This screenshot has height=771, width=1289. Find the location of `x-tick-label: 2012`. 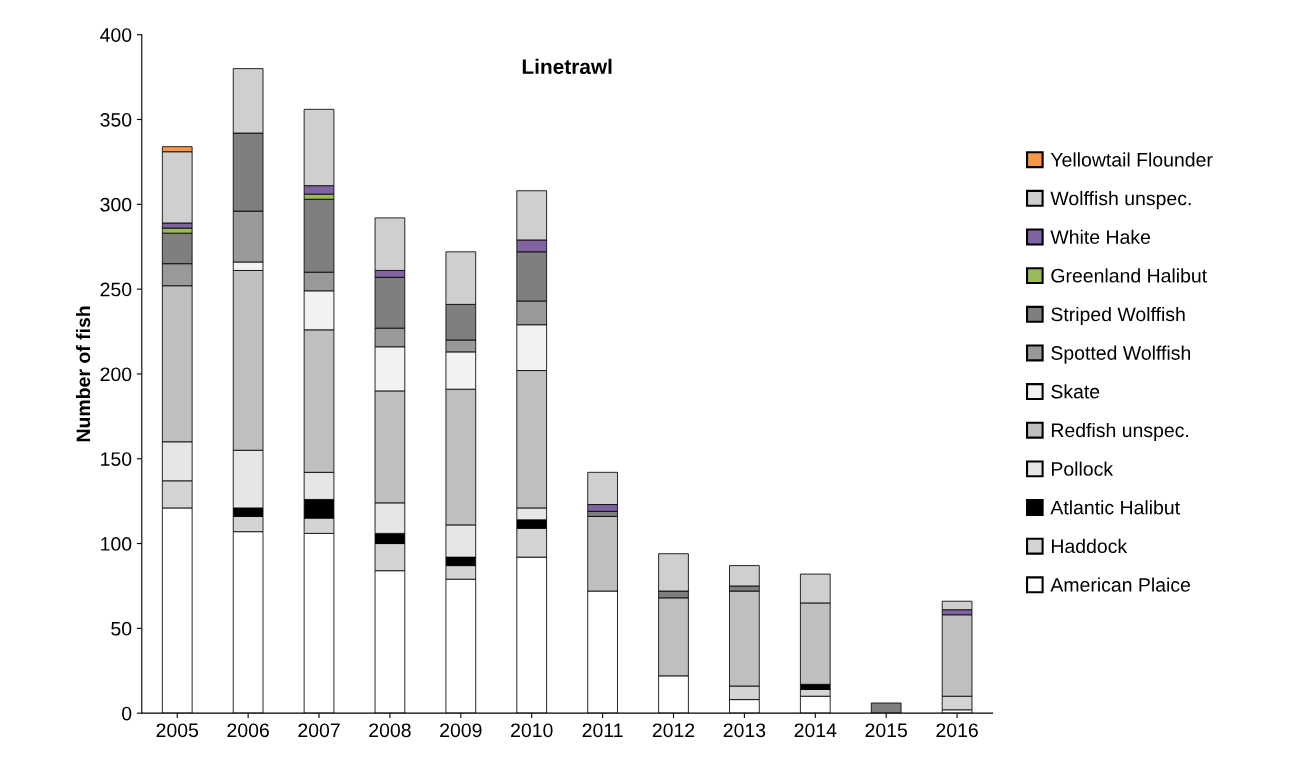

x-tick-label: 2012 is located at coordinates (673, 730).